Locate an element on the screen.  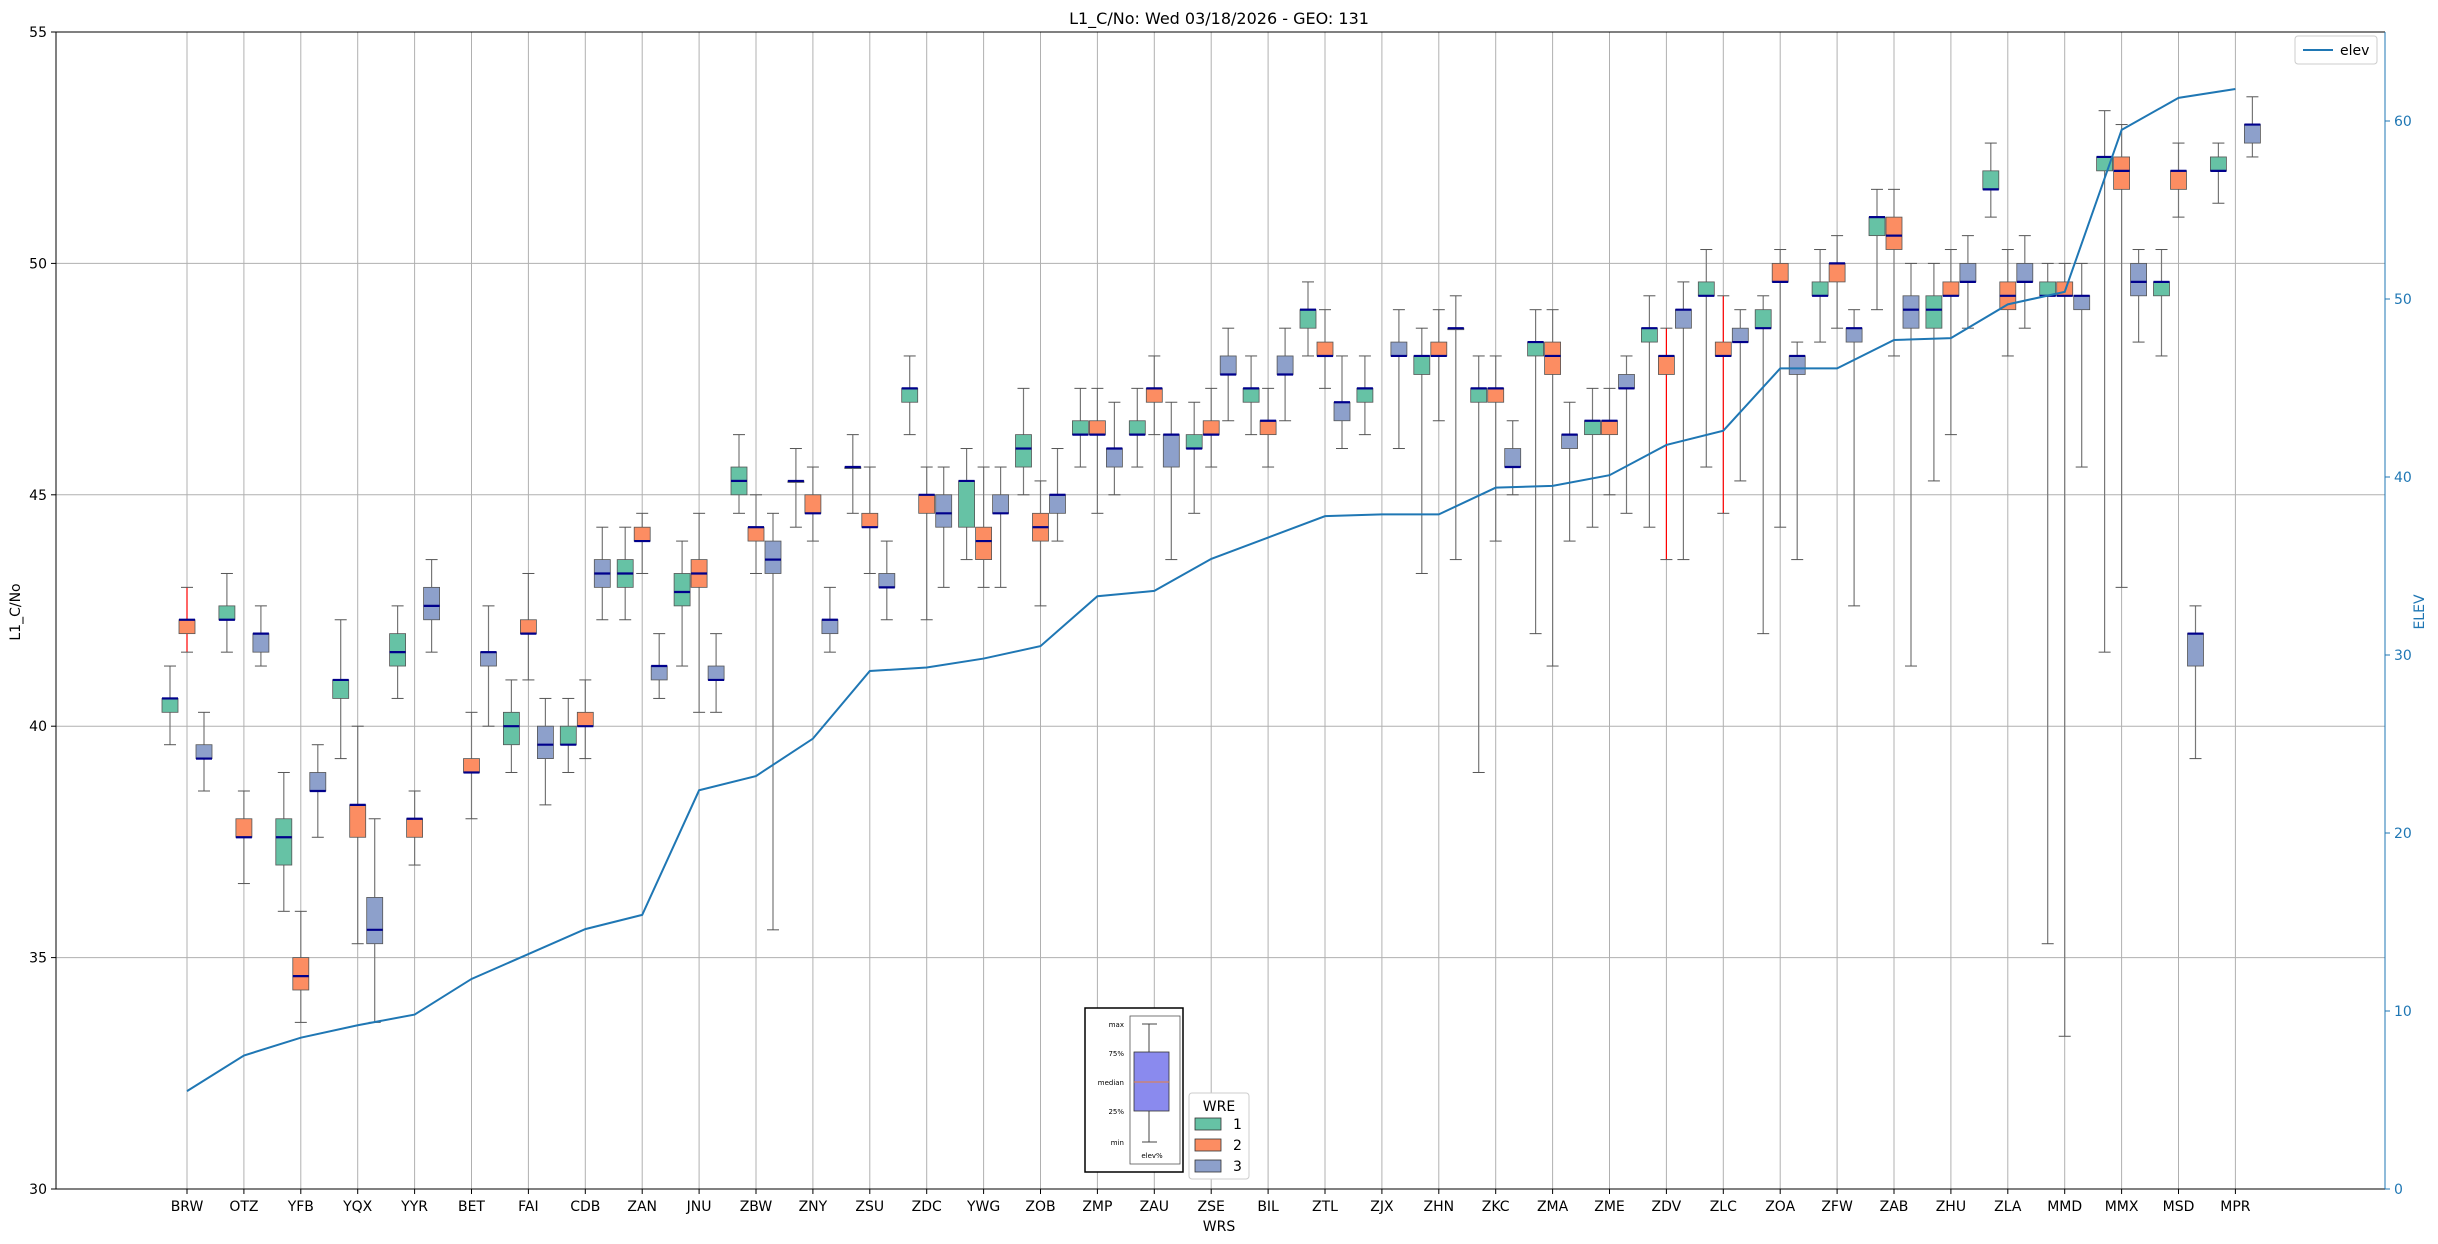
box-2-FAI is located at coordinates (528, 626).